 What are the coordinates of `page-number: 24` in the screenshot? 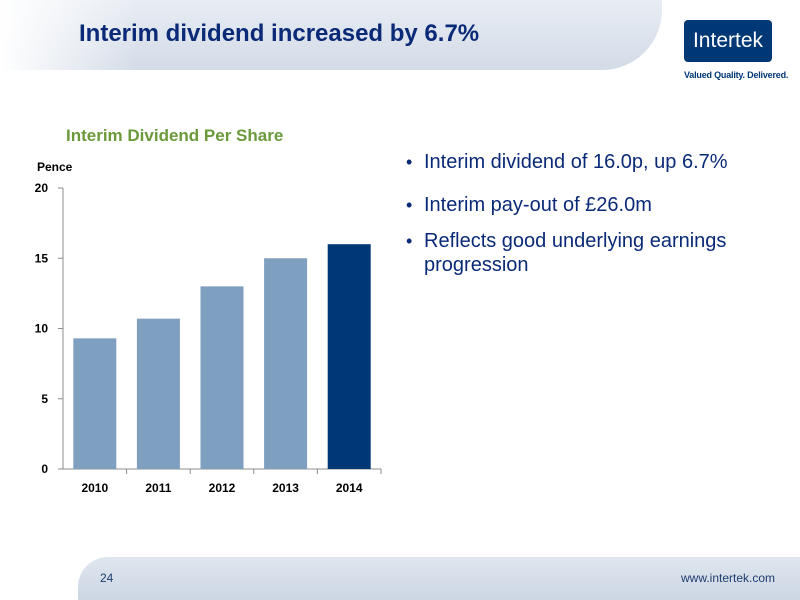 It's located at (107, 578).